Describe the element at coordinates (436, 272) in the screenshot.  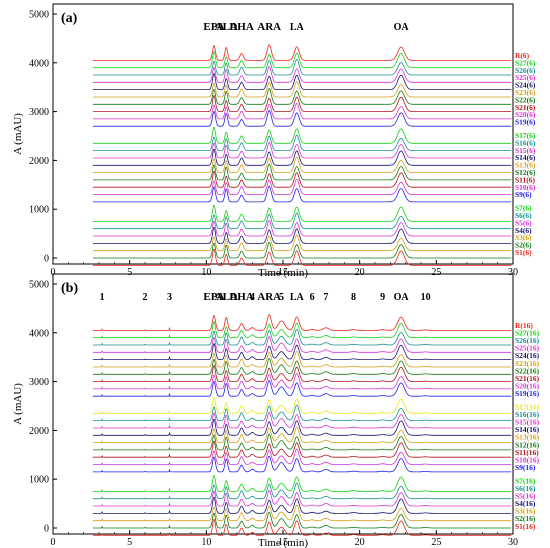
I see `x-tick-label: 25` at that location.